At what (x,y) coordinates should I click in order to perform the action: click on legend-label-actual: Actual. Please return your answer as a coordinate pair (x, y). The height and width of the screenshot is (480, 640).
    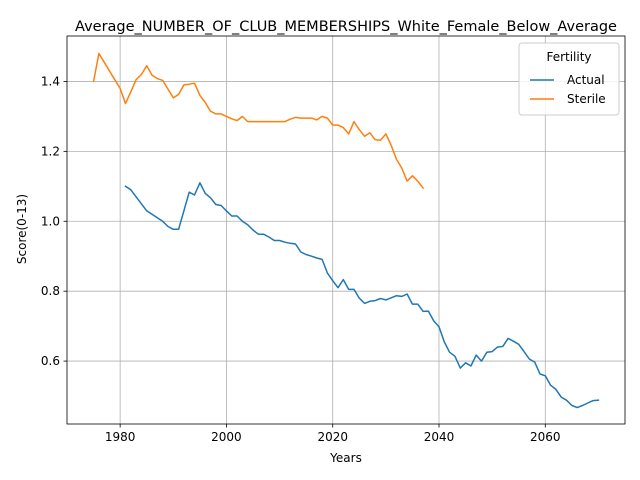
    Looking at the image, I should click on (586, 80).